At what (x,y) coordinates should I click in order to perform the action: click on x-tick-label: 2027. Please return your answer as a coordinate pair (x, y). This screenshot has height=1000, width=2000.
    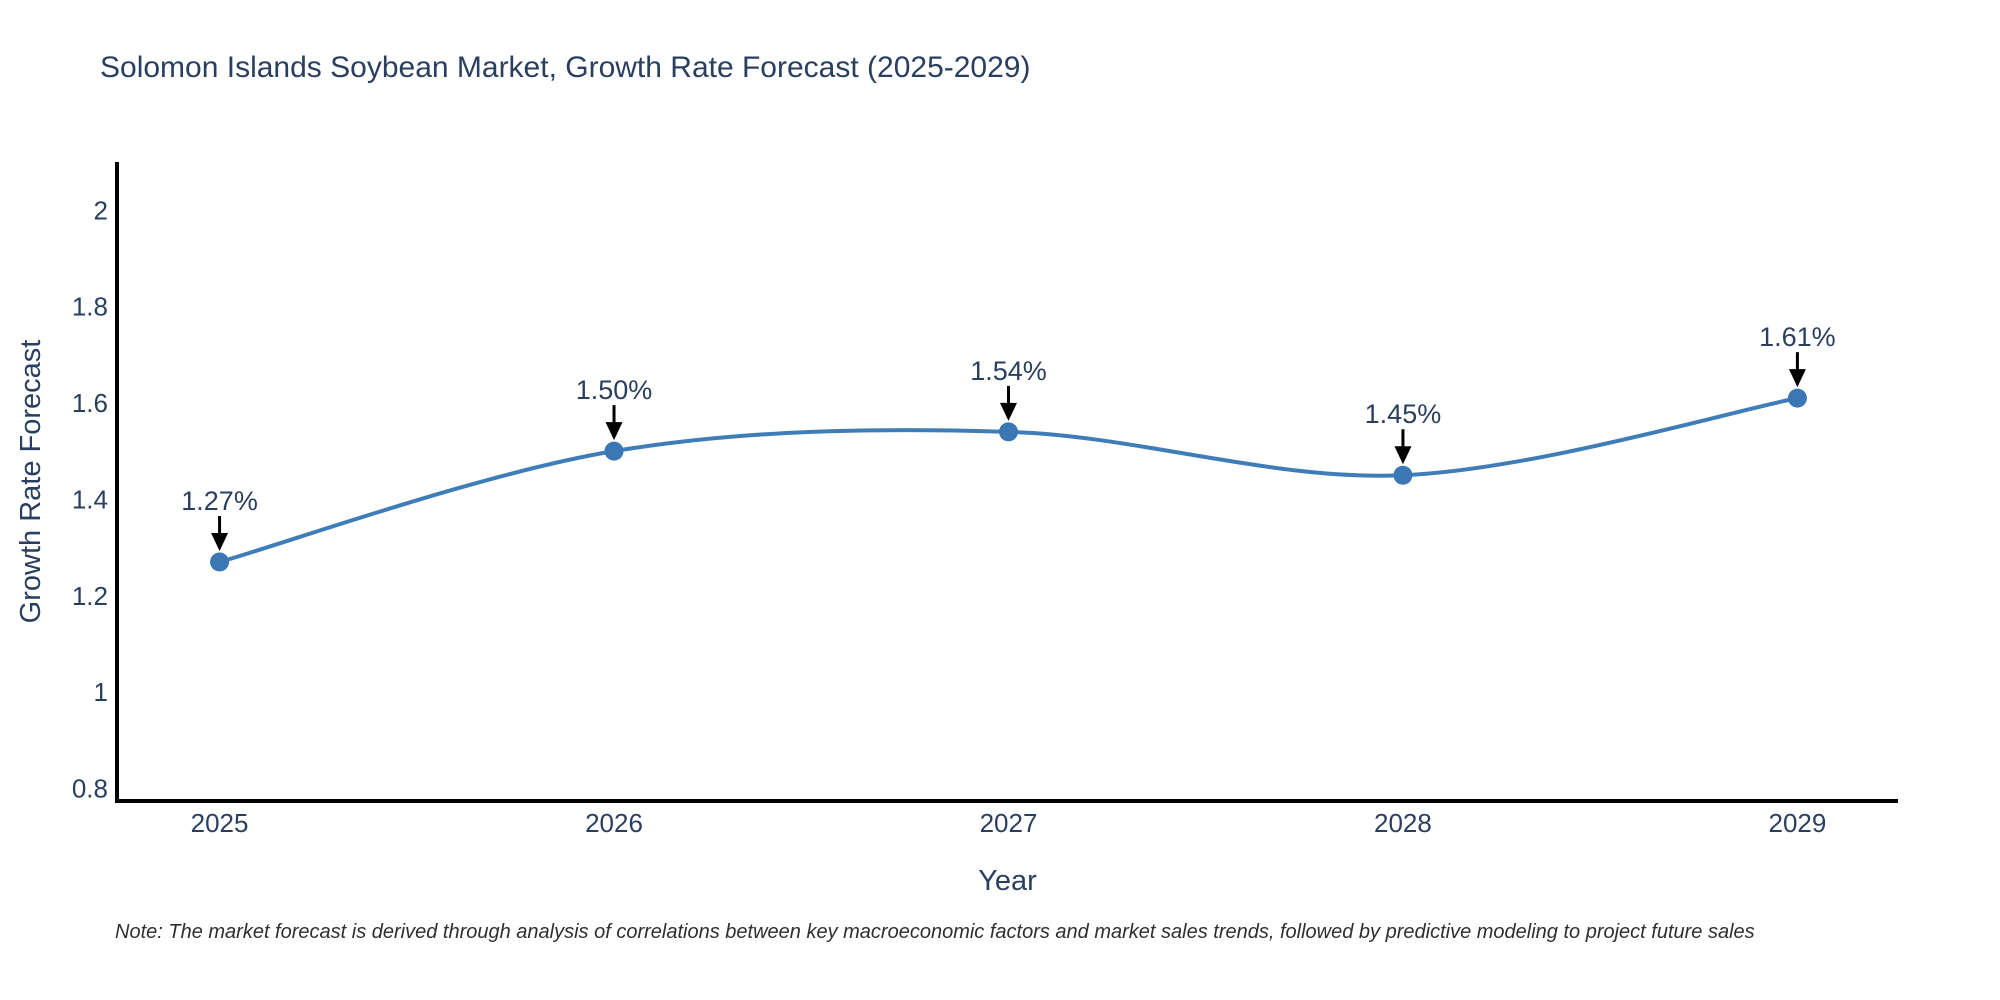
    Looking at the image, I should click on (1009, 823).